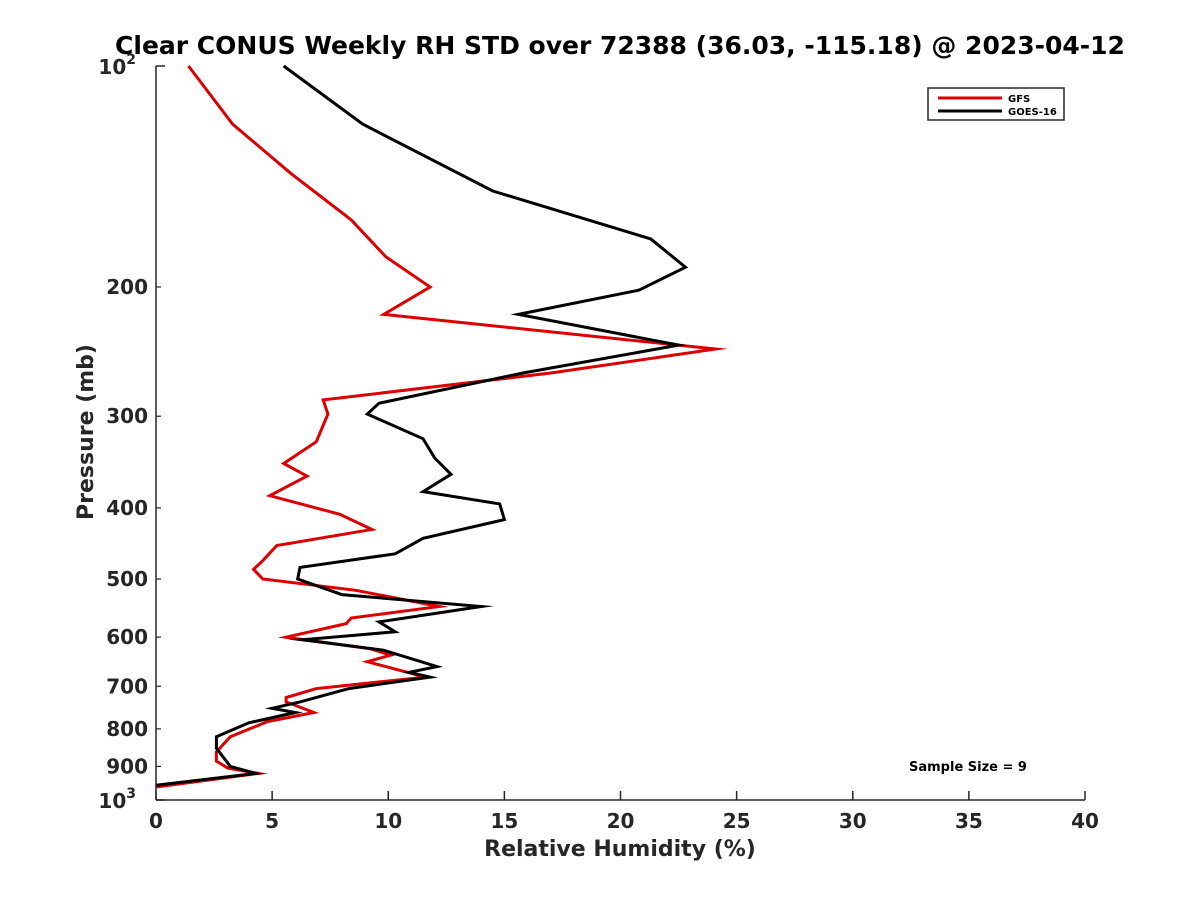  I want to click on x-axis: 0 5 10 15 20 25 30 35 40, so click(624, 812).